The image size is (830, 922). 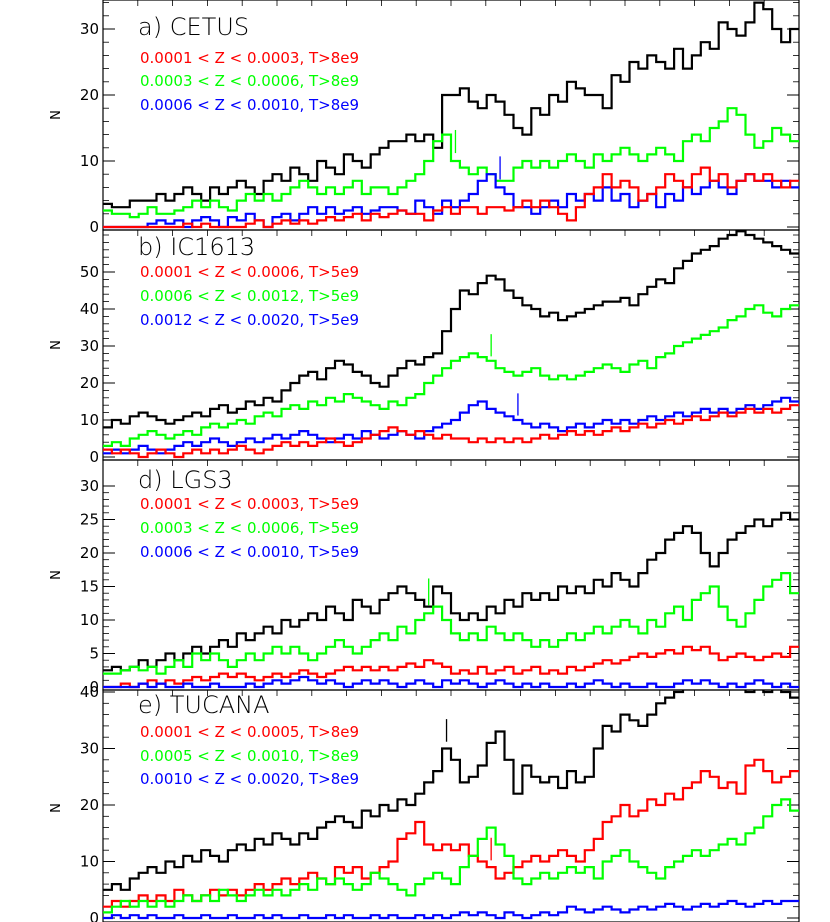 What do you see at coordinates (249, 105) in the screenshot?
I see `legend-entry-blue: 0.0006 < Z < 0.0010, T>8e9` at bounding box center [249, 105].